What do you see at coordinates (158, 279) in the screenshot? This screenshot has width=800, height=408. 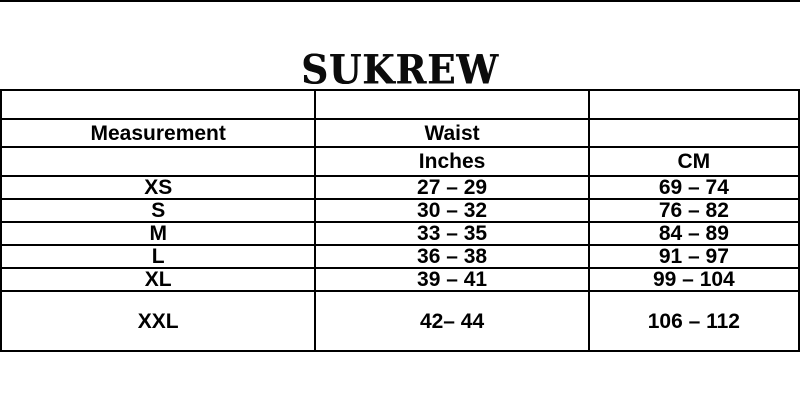 I see `size-cell: XL` at bounding box center [158, 279].